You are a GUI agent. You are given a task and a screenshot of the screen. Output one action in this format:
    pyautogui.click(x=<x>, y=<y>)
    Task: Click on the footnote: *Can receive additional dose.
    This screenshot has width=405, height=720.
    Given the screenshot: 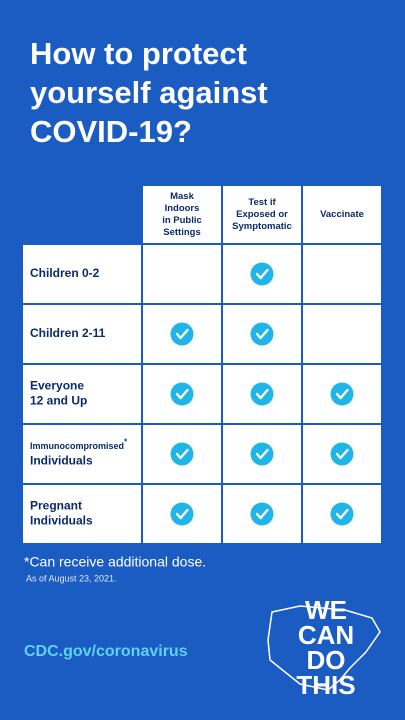 What is the action you would take?
    pyautogui.click(x=115, y=562)
    